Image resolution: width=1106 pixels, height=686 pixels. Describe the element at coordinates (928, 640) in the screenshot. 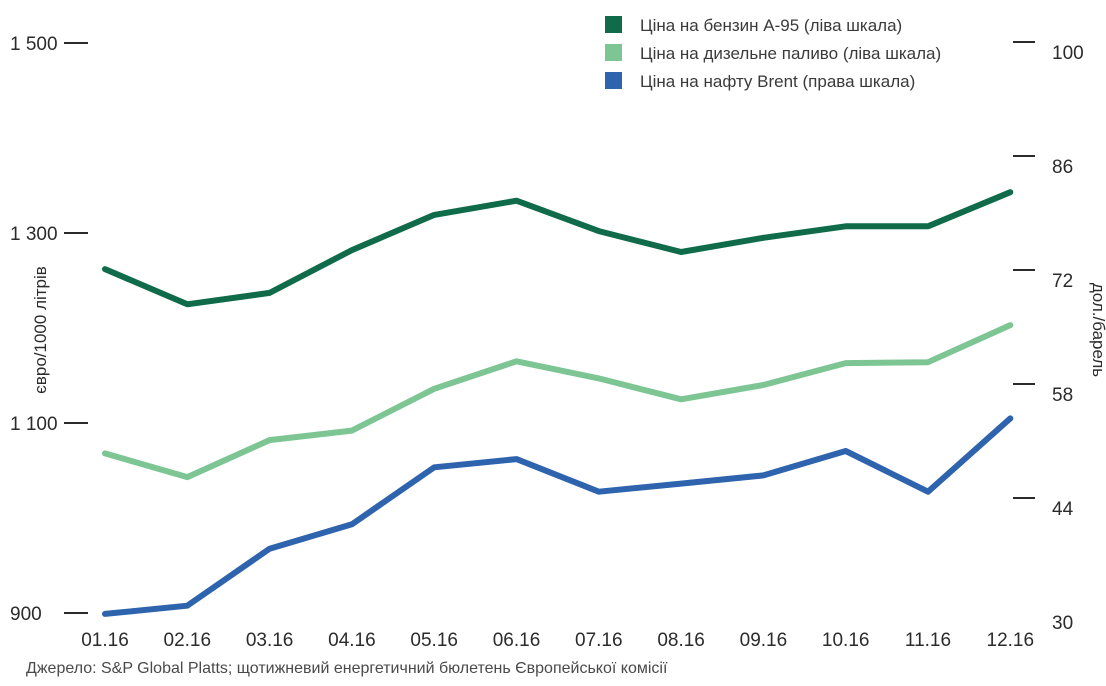

I see `x-axis-tick-label: 11.16` at that location.